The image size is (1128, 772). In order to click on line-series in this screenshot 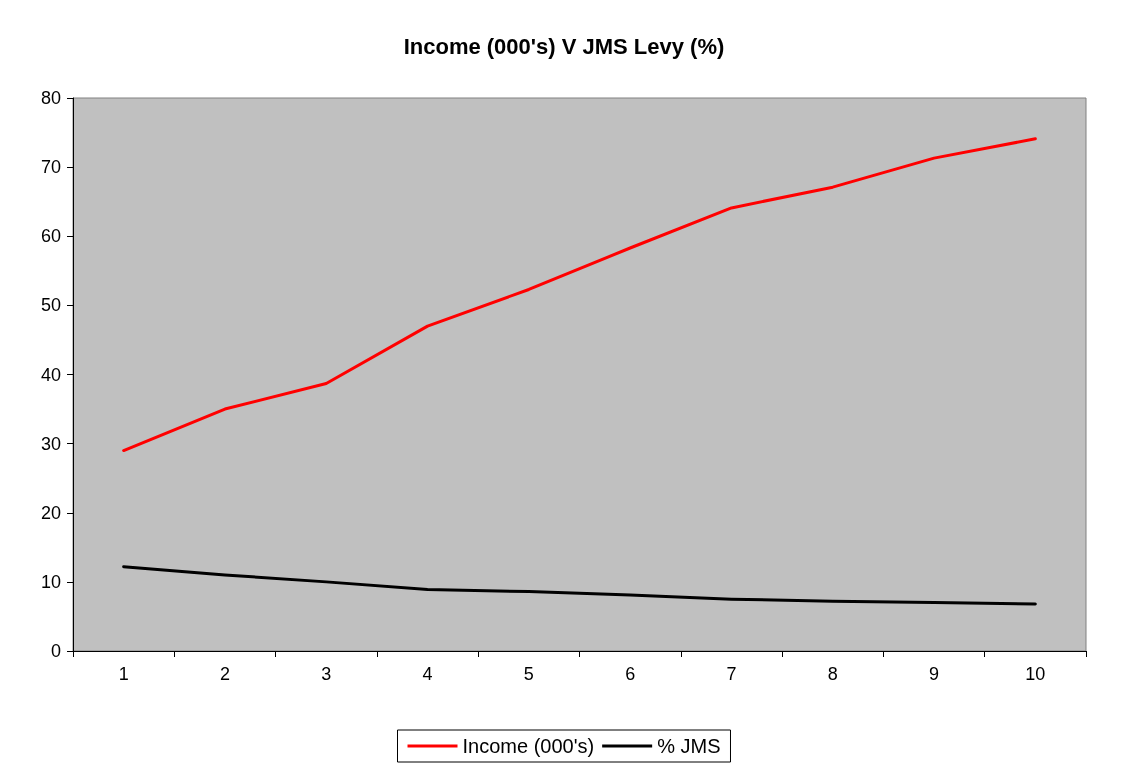, I will do `click(579, 585)`.